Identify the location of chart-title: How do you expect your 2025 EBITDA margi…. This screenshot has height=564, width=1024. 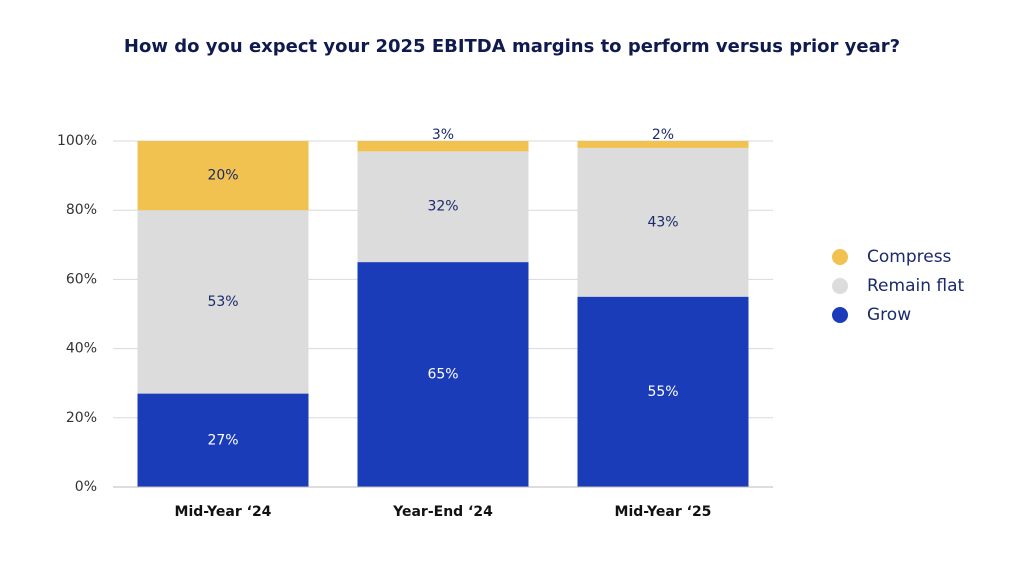
(512, 46).